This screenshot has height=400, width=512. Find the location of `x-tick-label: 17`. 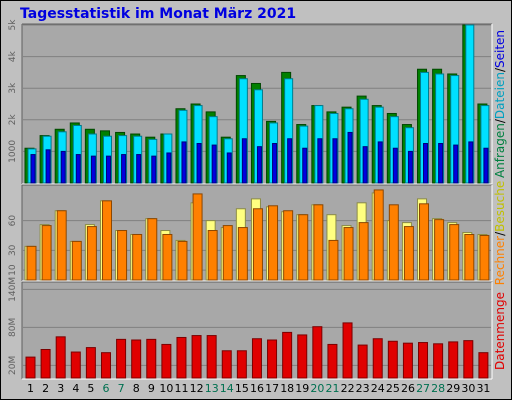

x-tick-label: 17 is located at coordinates (272, 388).